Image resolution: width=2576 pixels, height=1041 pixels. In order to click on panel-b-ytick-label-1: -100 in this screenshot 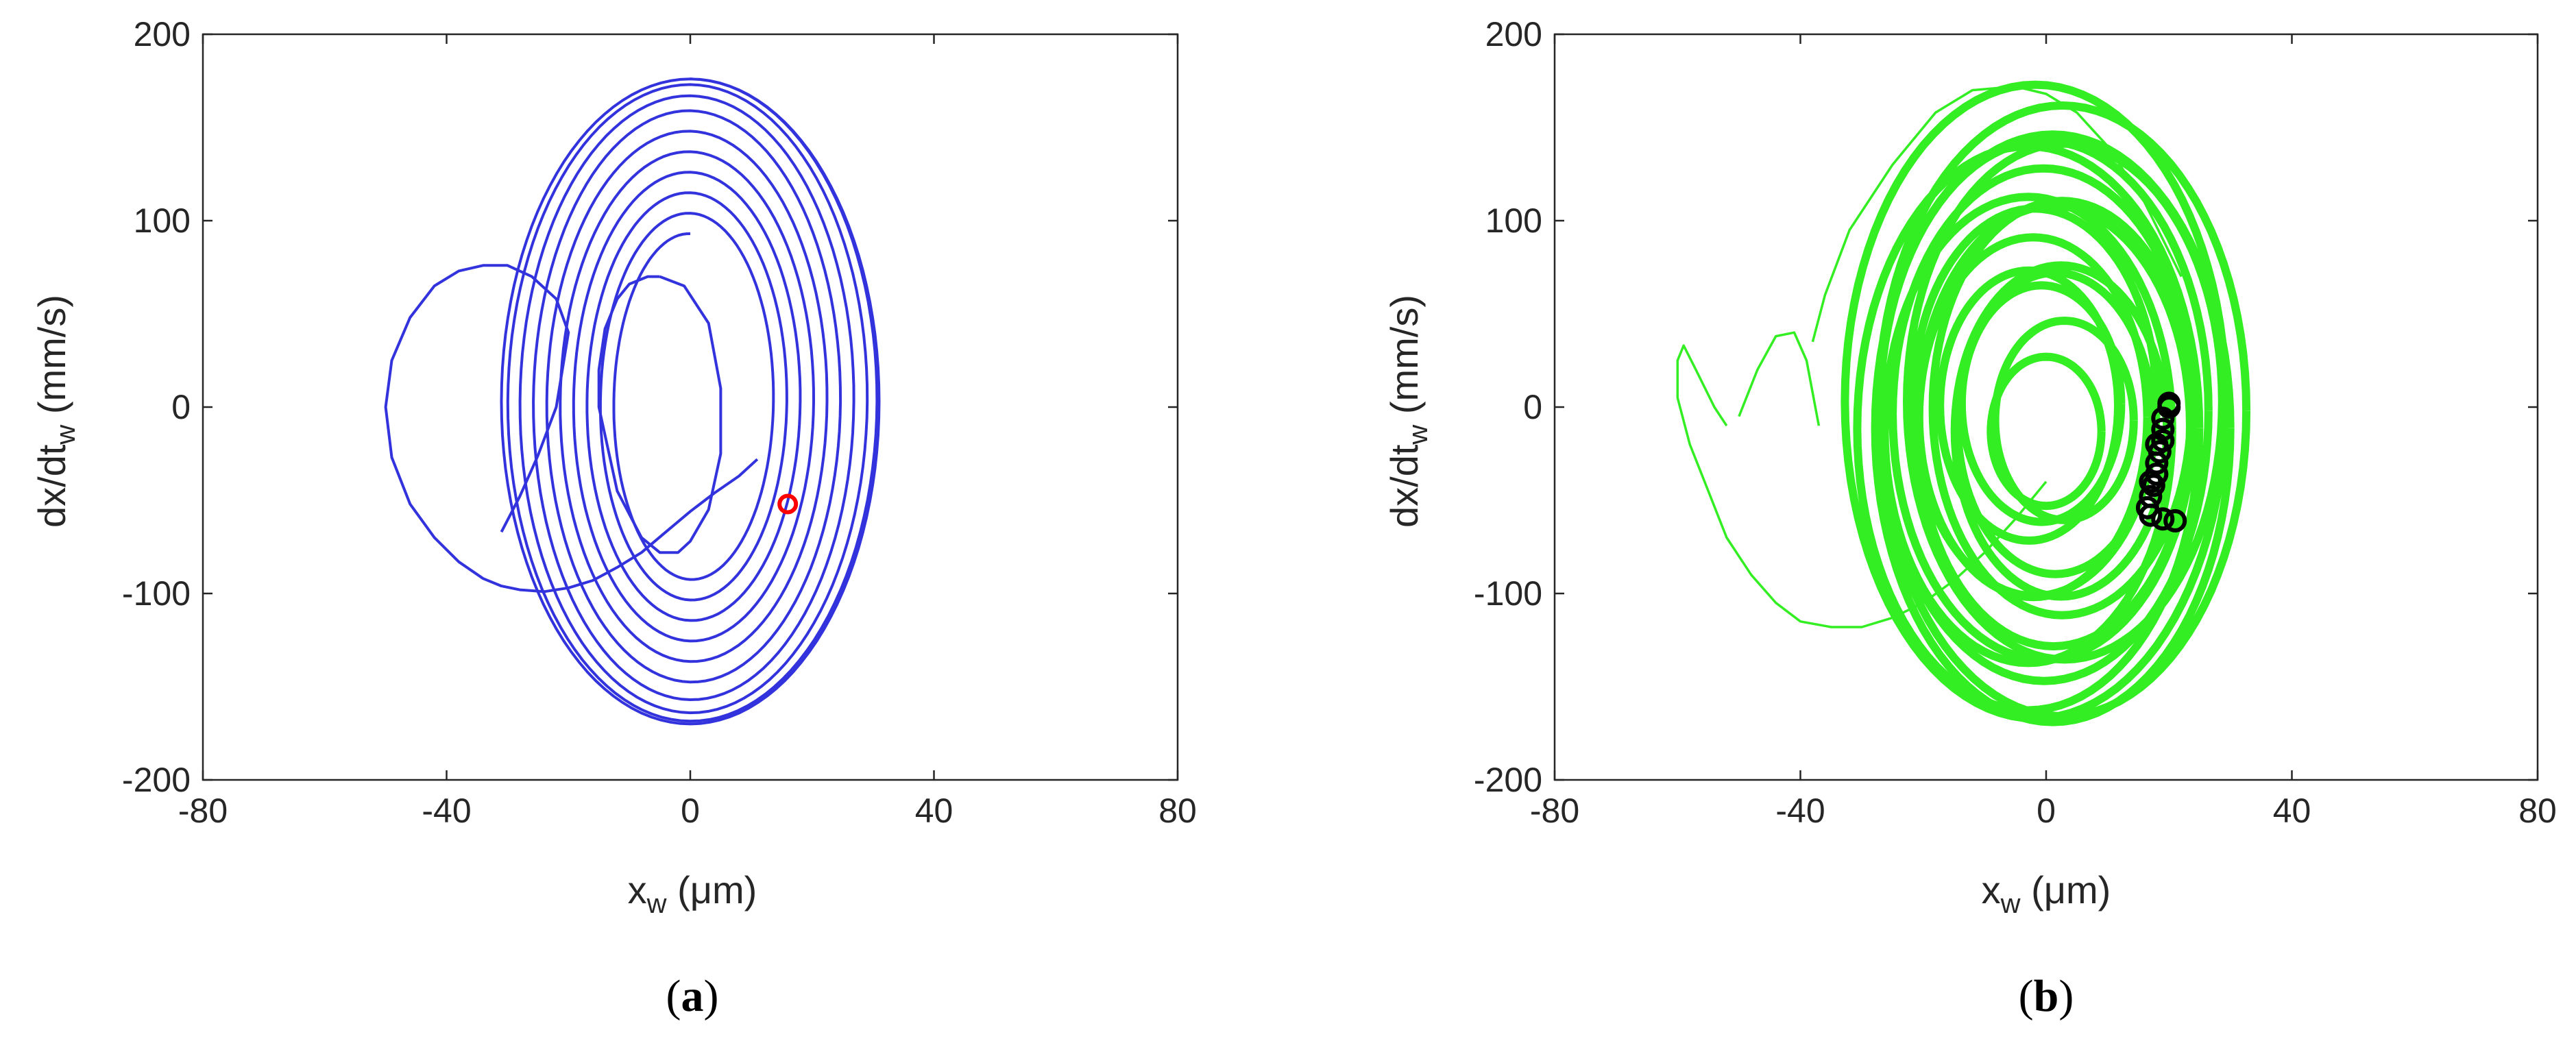, I will do `click(1508, 593)`.